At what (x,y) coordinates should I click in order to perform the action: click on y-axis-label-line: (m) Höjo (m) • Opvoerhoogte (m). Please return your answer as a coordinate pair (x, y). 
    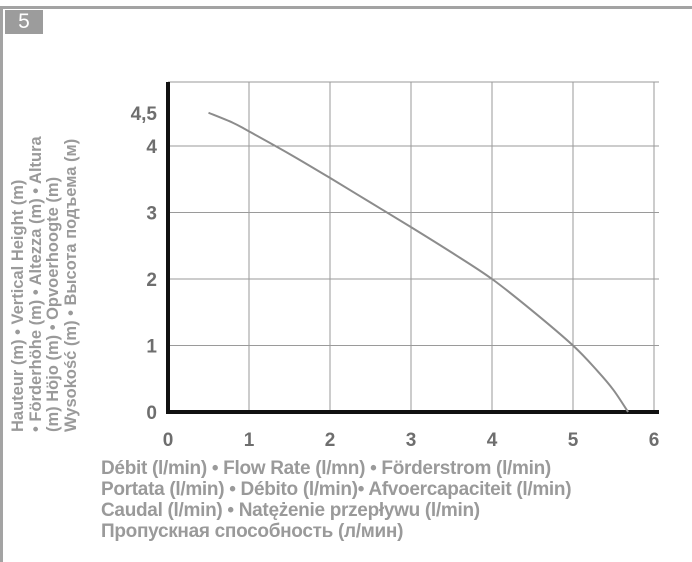
    Looking at the image, I should click on (53, 304).